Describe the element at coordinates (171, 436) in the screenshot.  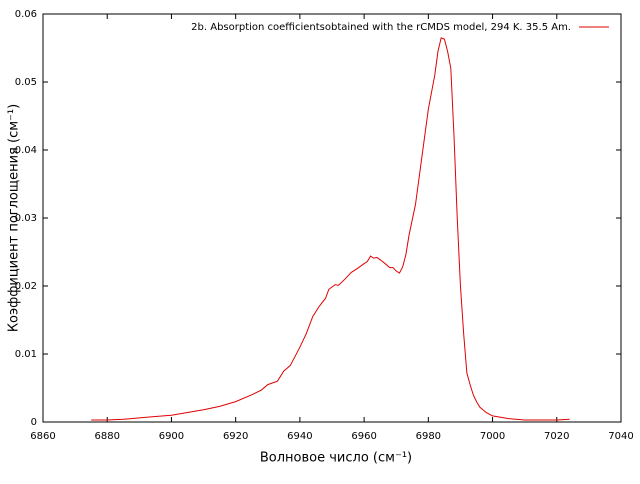
I see `x-tick-label: 6900` at that location.